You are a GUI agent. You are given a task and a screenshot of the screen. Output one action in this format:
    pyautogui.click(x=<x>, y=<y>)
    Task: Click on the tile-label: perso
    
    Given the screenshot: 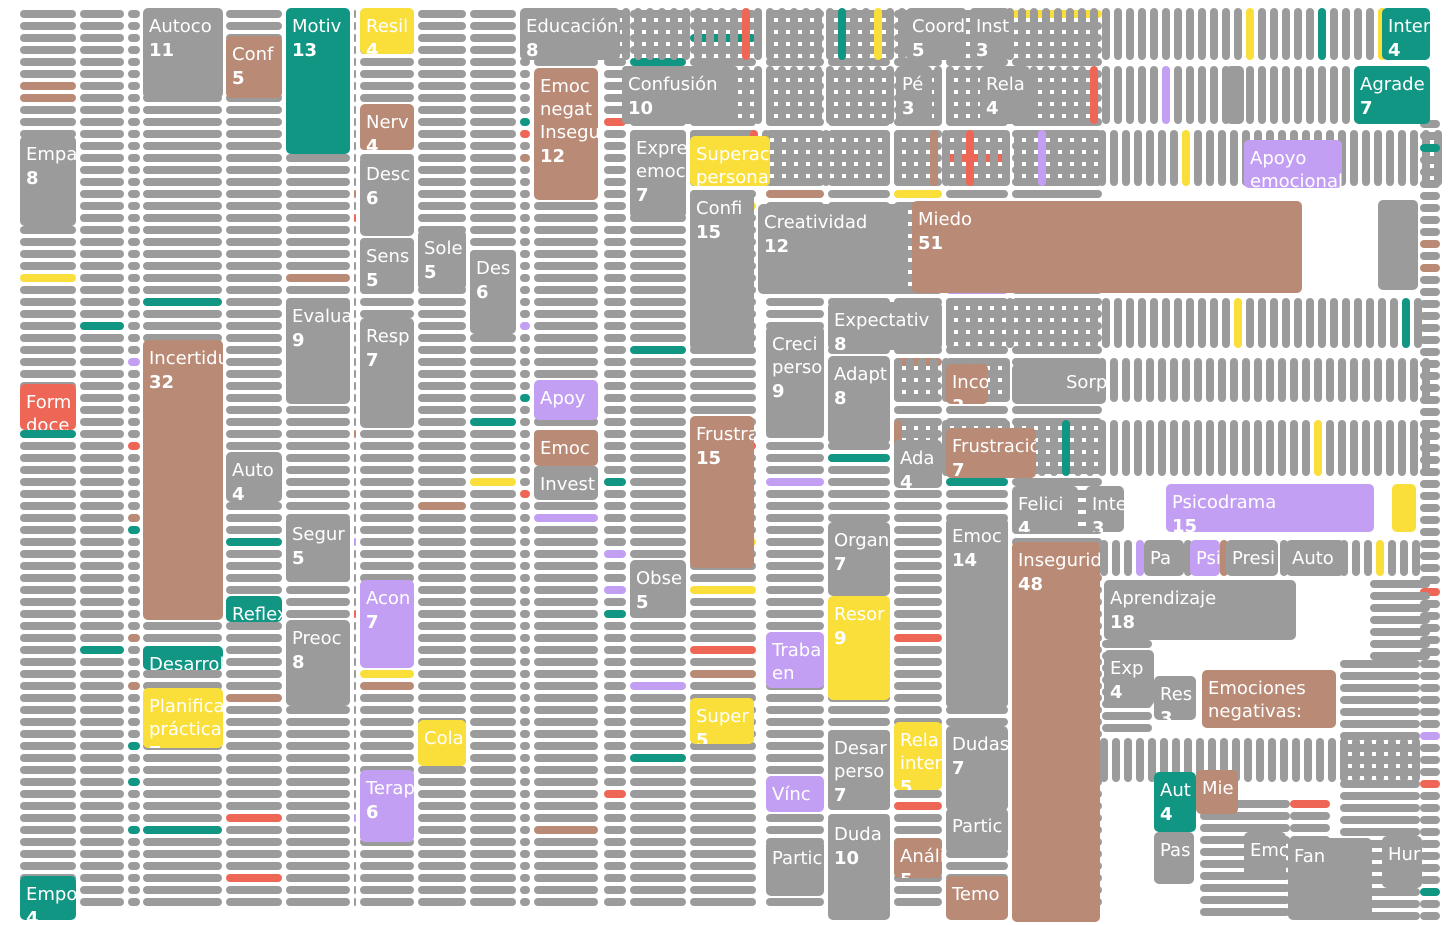 What is the action you would take?
    pyautogui.click(x=859, y=771)
    